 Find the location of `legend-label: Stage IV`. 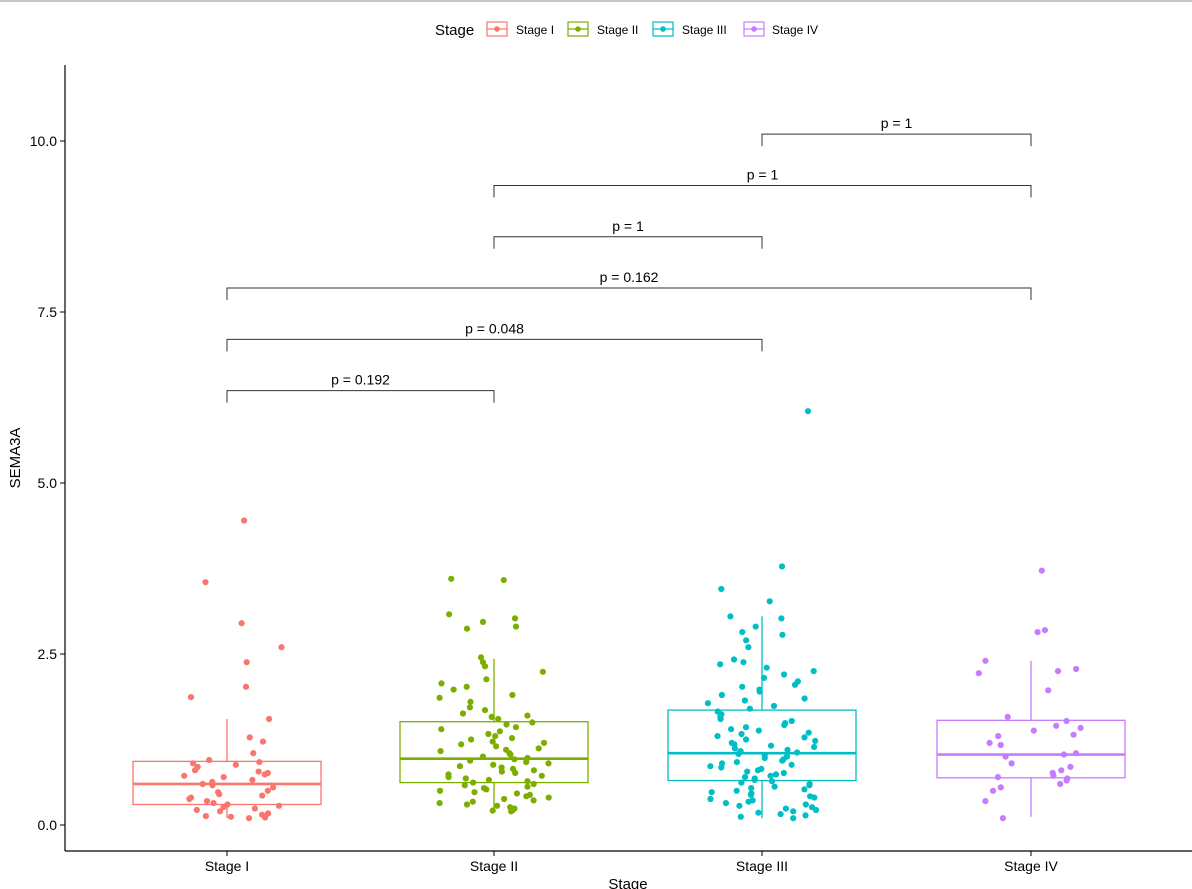

legend-label: Stage IV is located at coordinates (795, 30).